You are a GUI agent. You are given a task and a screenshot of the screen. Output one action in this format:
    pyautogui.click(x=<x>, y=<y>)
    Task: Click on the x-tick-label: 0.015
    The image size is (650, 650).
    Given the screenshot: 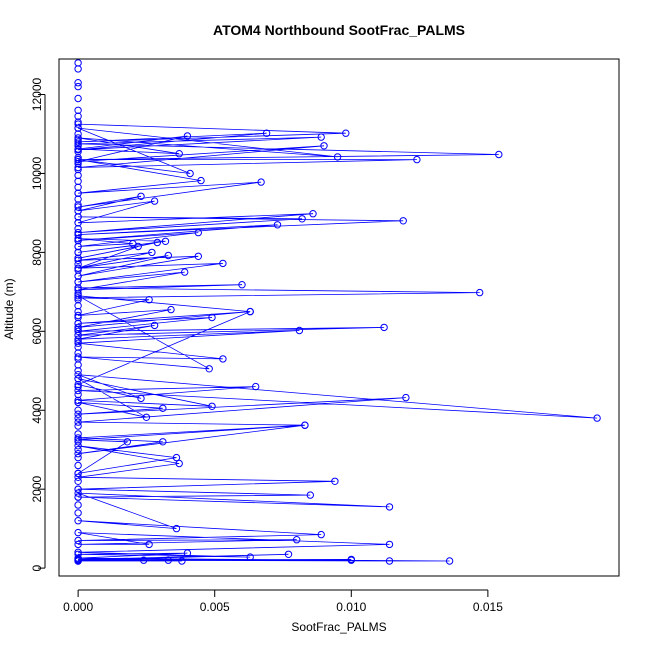 What is the action you would take?
    pyautogui.click(x=488, y=607)
    